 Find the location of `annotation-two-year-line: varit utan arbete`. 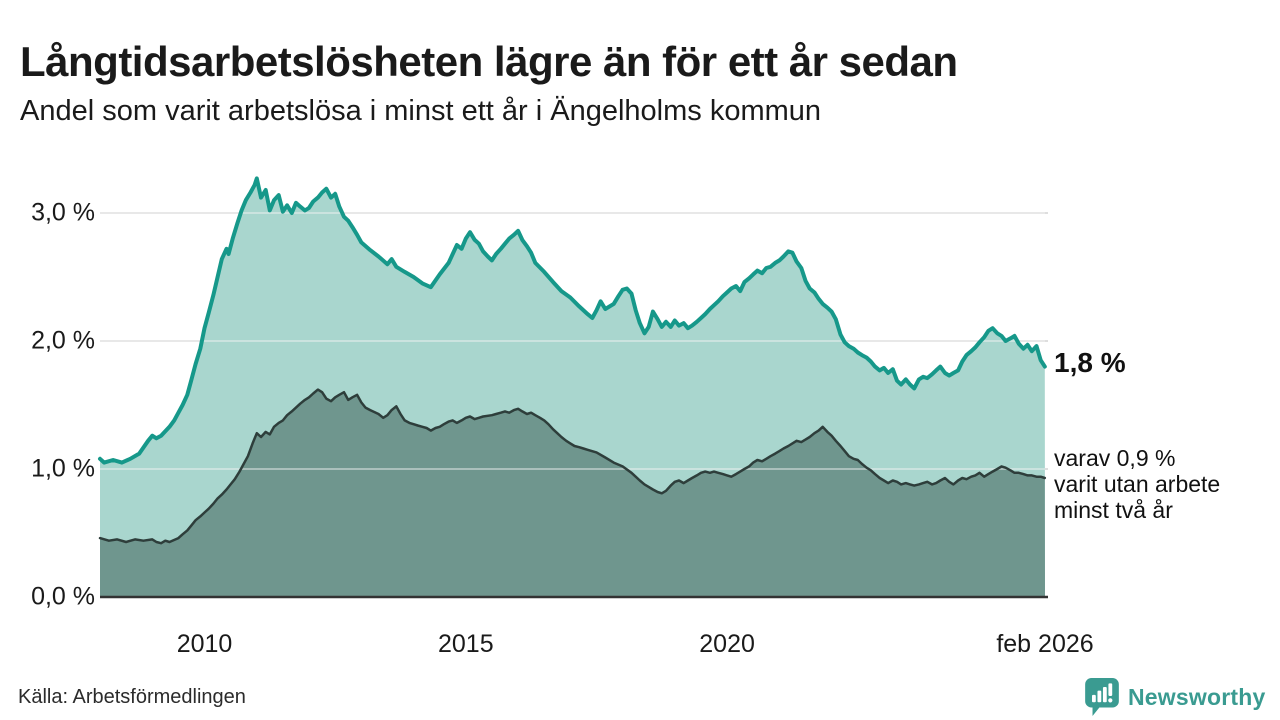

annotation-two-year-line: varit utan arbete is located at coordinates (1137, 484).